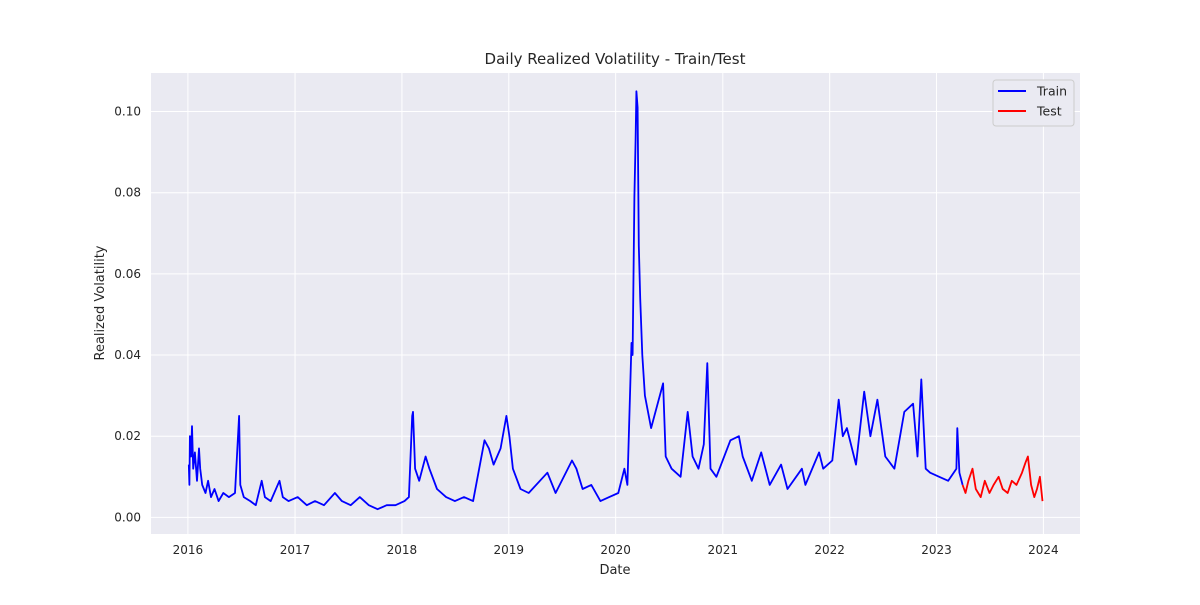  What do you see at coordinates (615, 550) in the screenshot?
I see `x-tick-label: 2020` at bounding box center [615, 550].